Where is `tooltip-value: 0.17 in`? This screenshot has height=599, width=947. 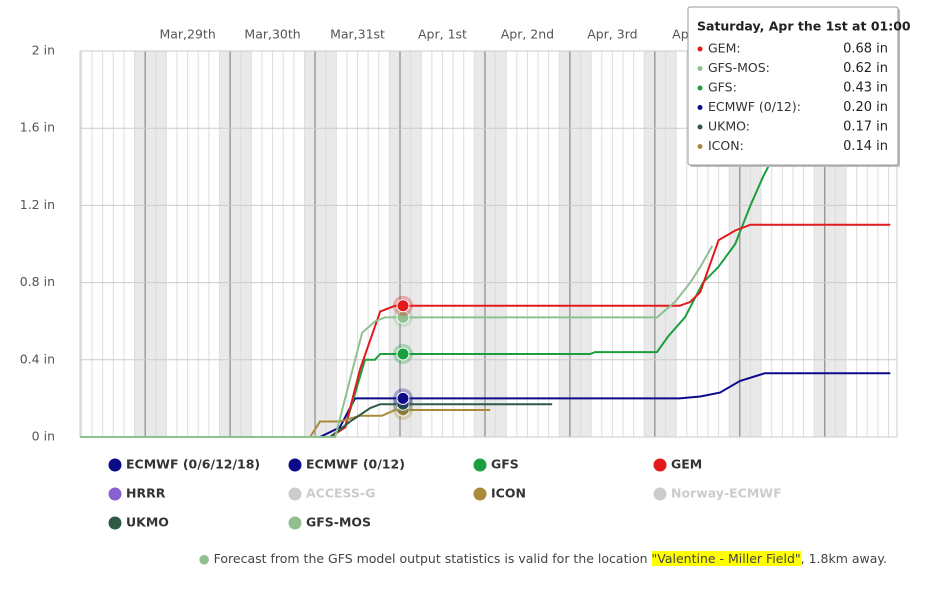 tooltip-value: 0.17 in is located at coordinates (865, 127).